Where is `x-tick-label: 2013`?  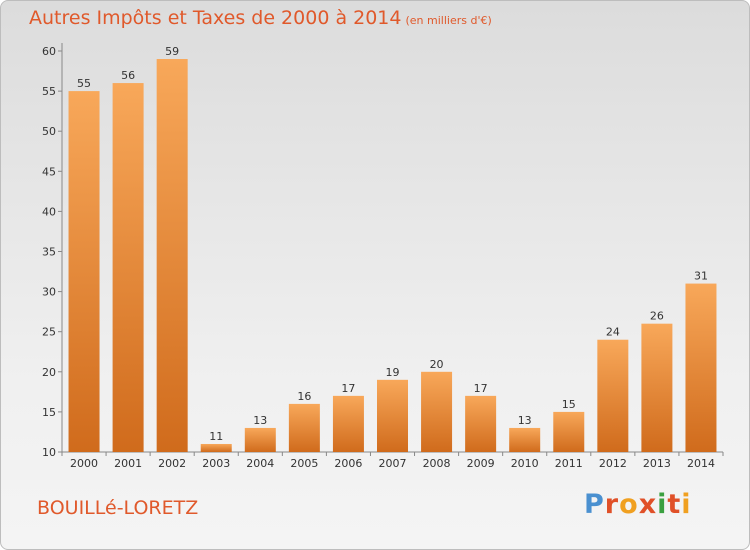
x-tick-label: 2013 is located at coordinates (657, 463).